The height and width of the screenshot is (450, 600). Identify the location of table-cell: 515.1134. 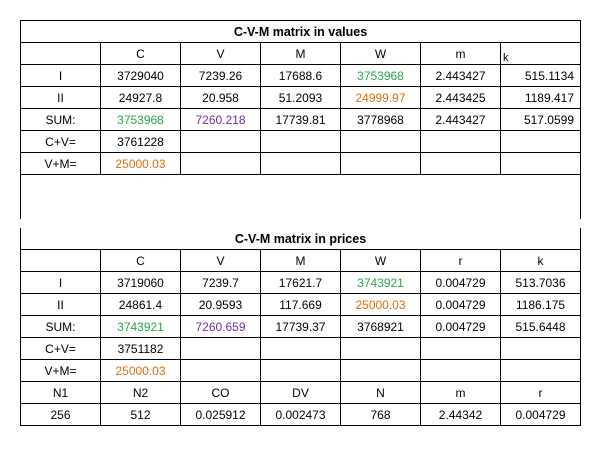
(540, 75).